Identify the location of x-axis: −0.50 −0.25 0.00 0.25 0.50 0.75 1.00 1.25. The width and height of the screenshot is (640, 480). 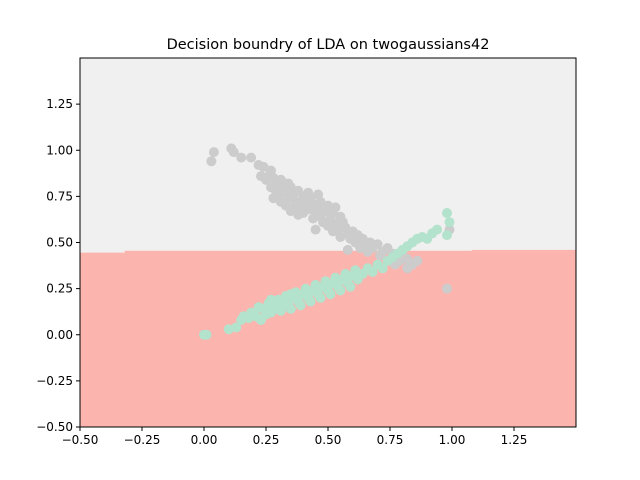
(295, 437).